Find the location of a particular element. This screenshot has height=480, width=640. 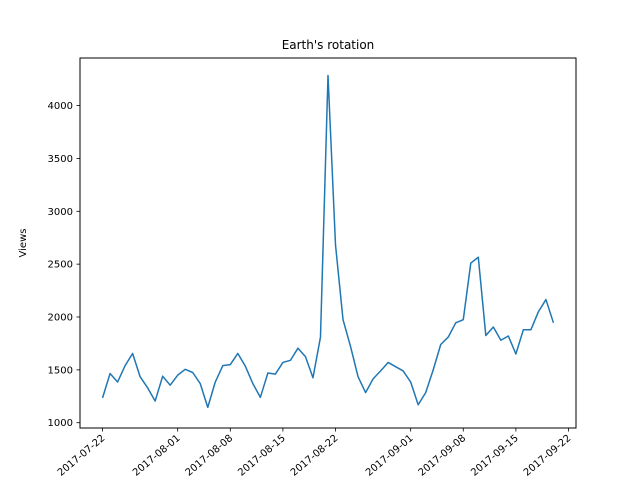

y-tick-label: 2500 is located at coordinates (60, 265).